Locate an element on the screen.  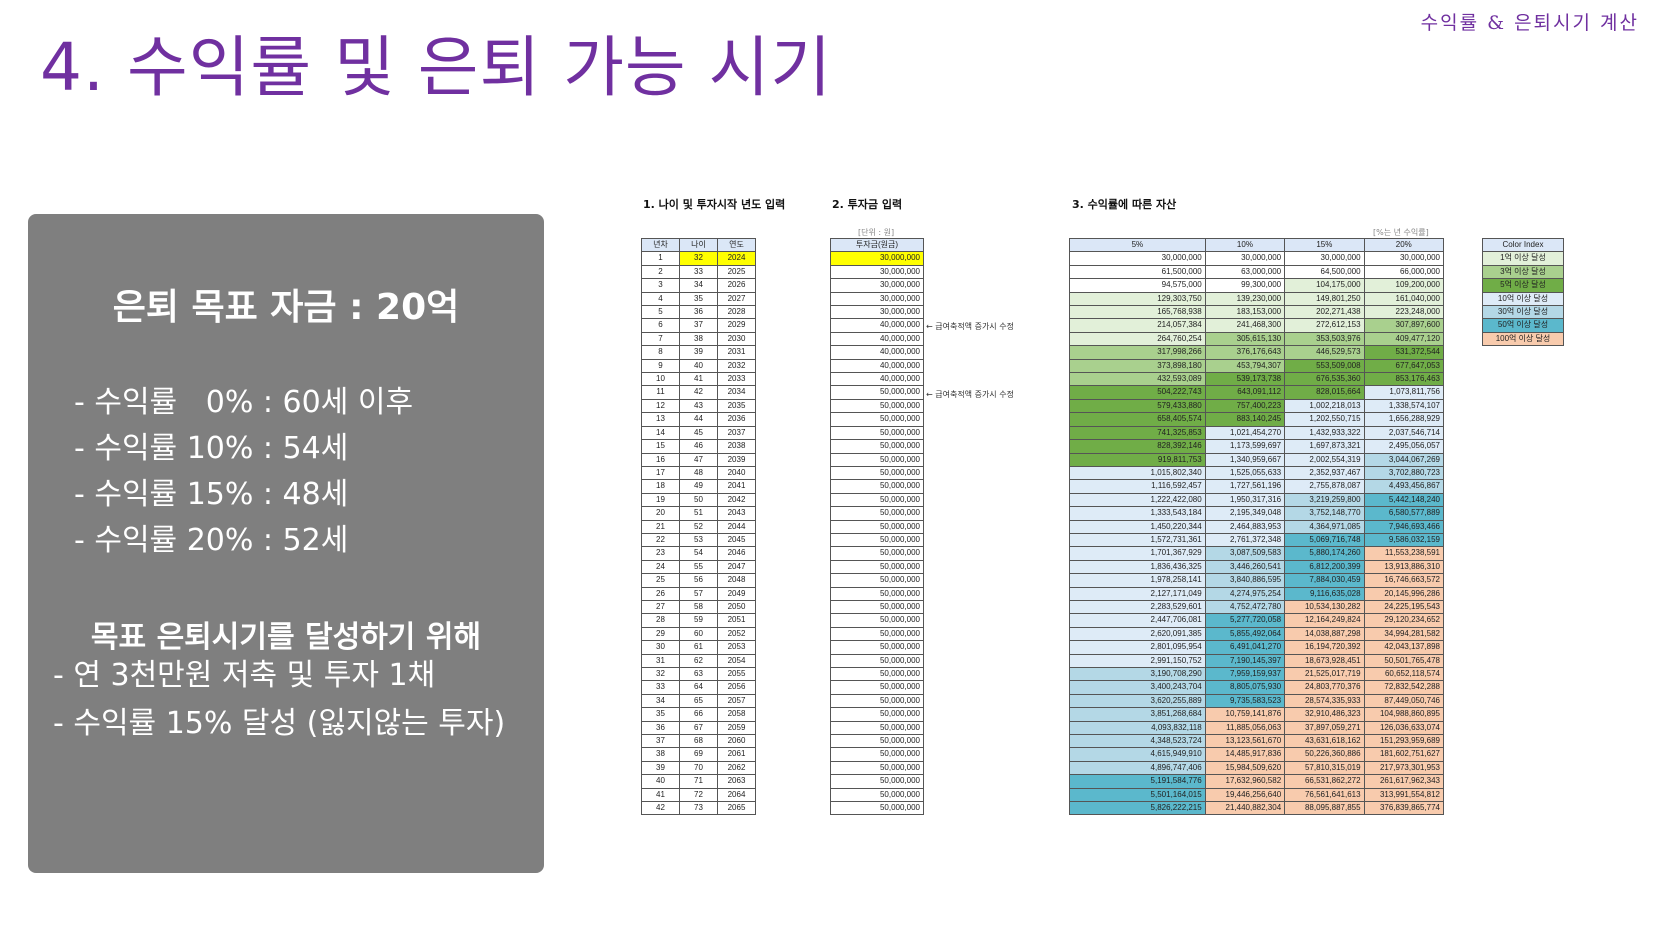
table-row: 18 49 2041 is located at coordinates (698, 486).